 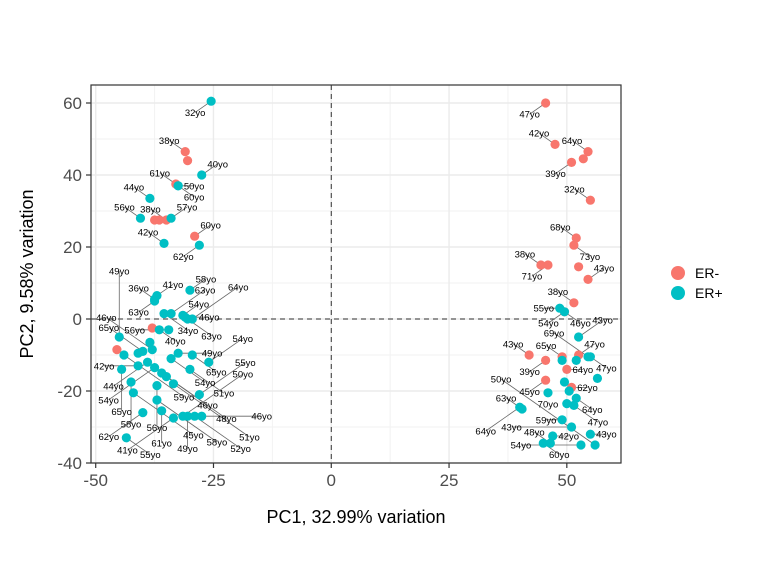 I want to click on point-label: 38yo, so click(x=525, y=254).